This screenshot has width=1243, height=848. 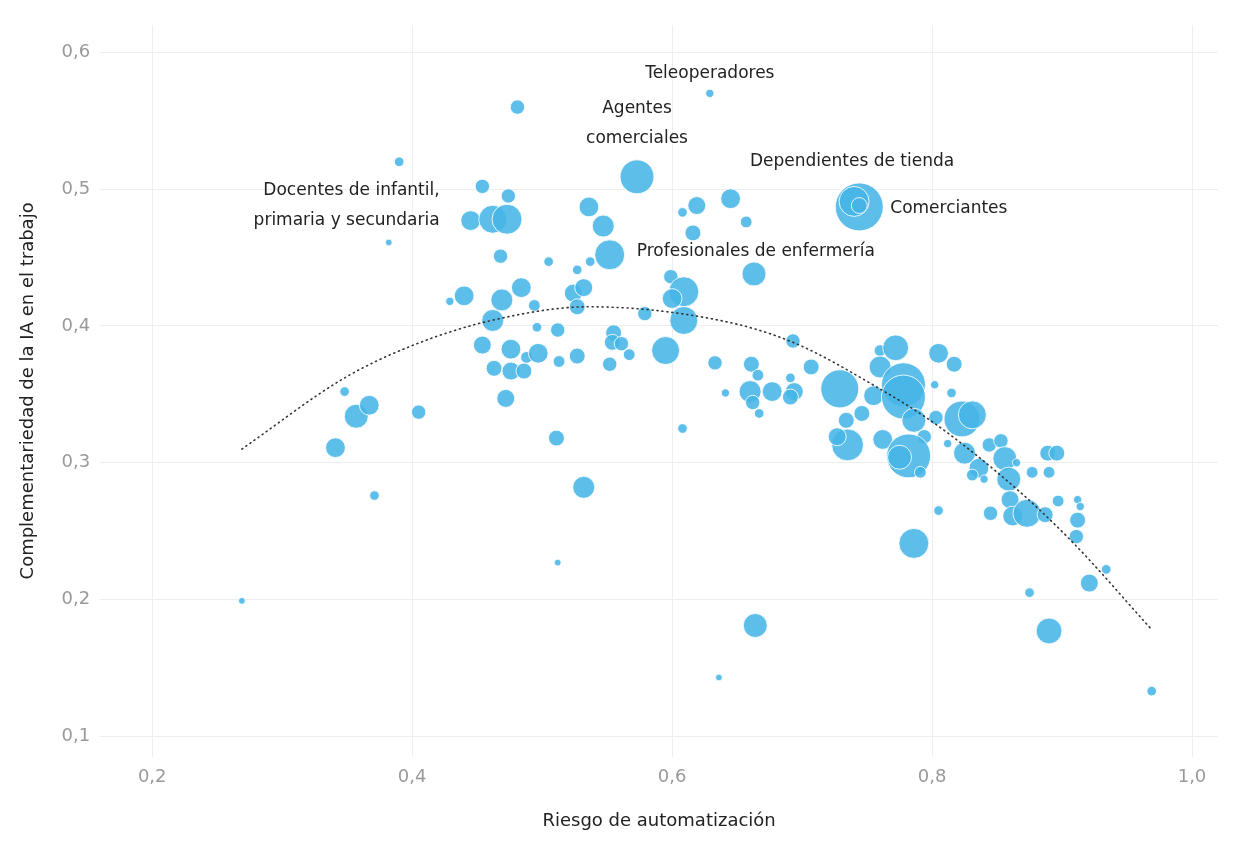 I want to click on annotation: Agentes comerciales, so click(x=637, y=122).